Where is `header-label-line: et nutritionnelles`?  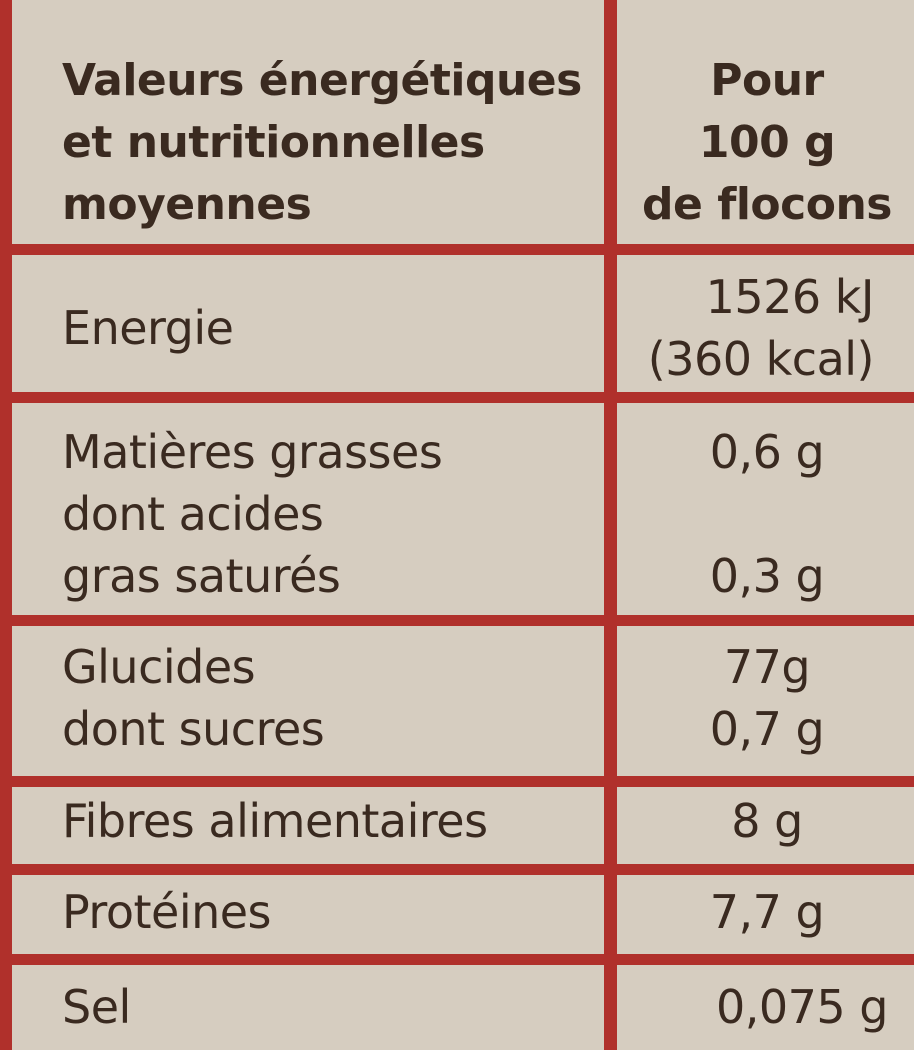
header-label-line: et nutritionnelles is located at coordinates (273, 142).